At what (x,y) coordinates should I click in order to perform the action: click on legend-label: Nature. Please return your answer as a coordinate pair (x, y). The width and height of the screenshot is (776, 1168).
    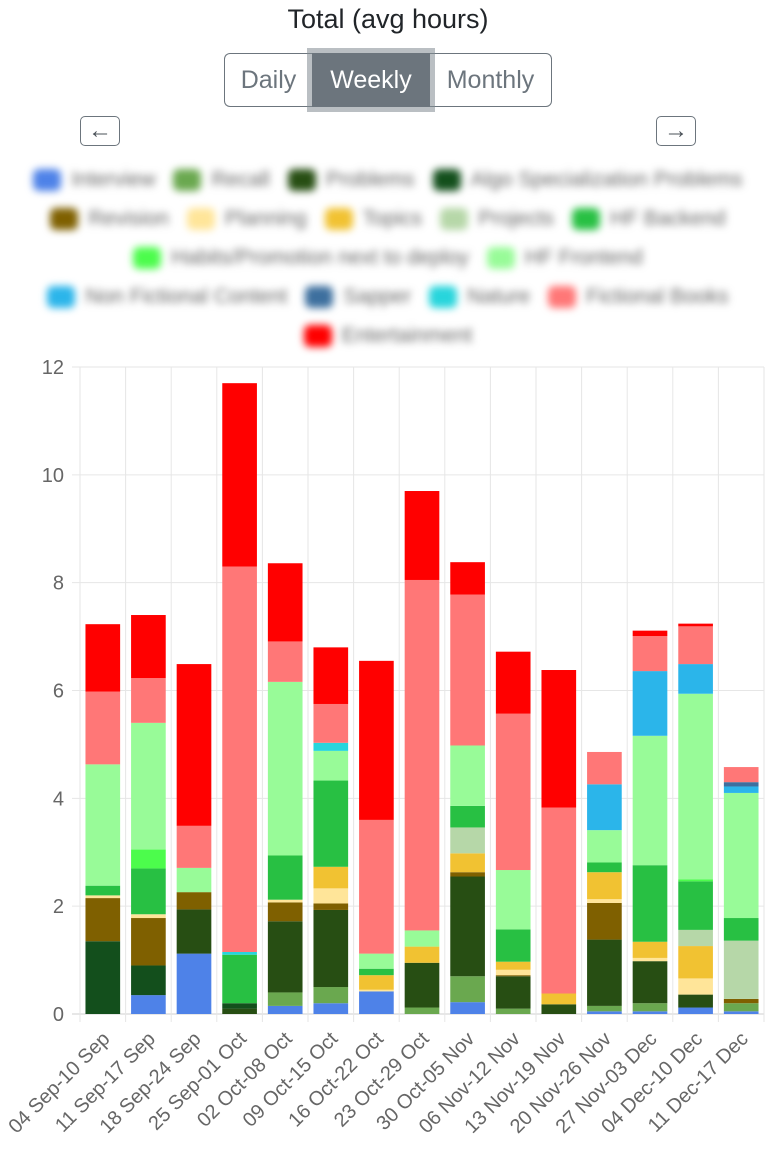
    Looking at the image, I should click on (499, 296).